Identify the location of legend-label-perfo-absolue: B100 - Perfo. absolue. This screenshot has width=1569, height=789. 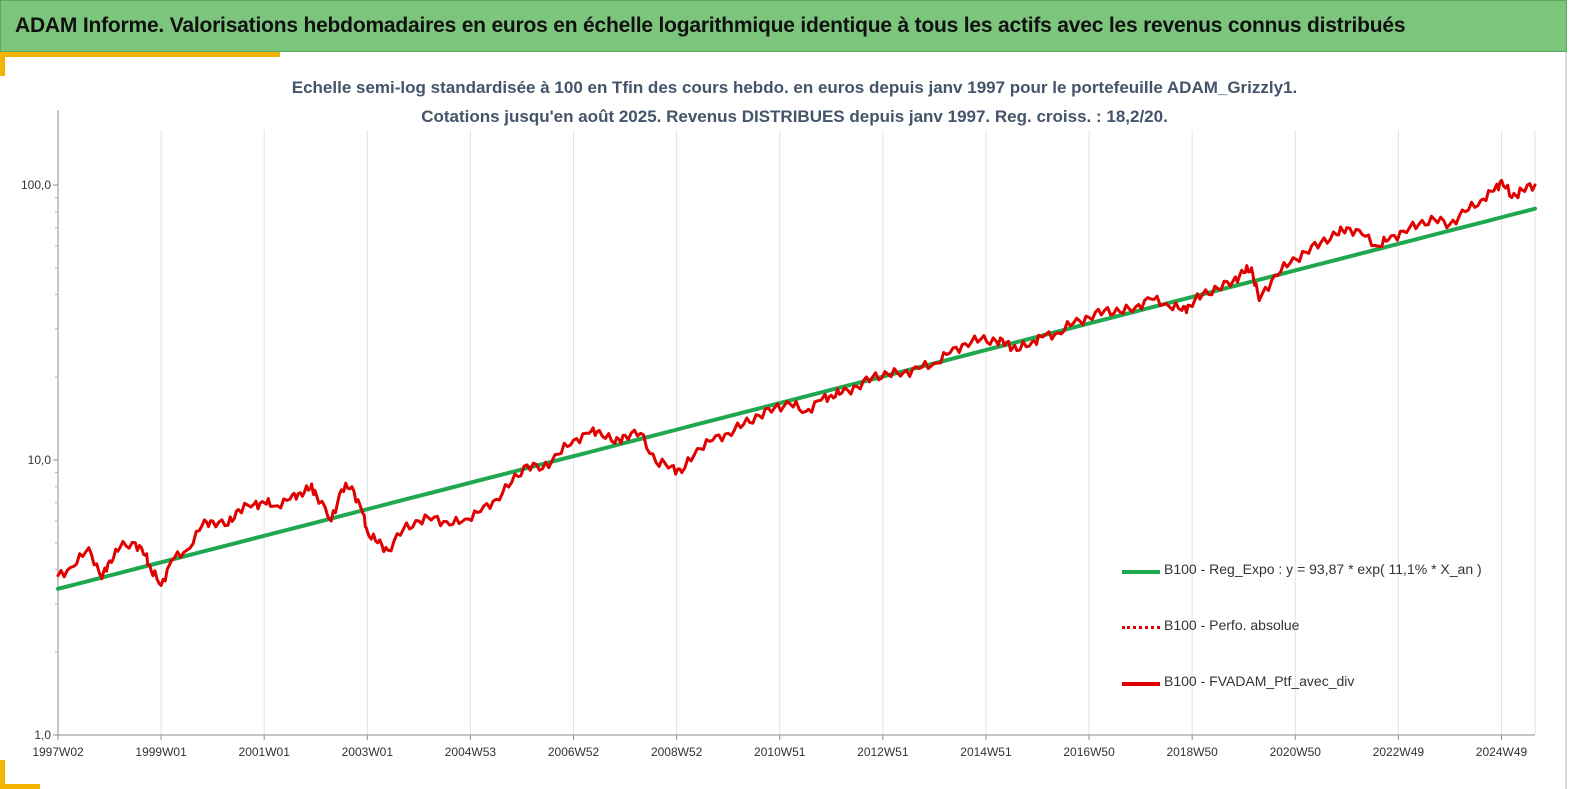
(1232, 625).